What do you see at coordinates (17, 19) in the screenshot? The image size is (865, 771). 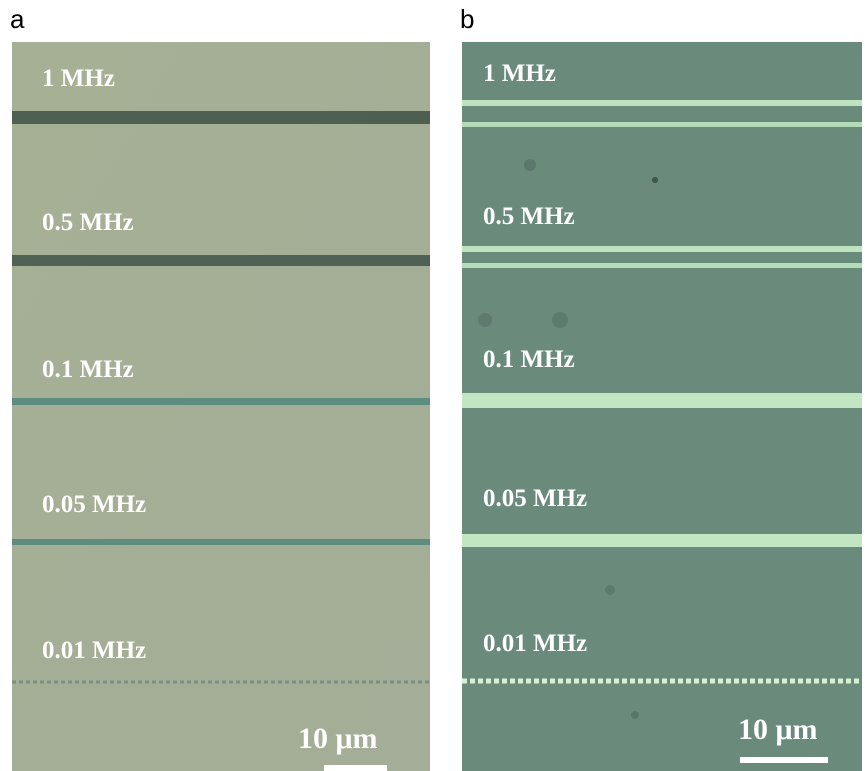 I see `panel-label: a` at bounding box center [17, 19].